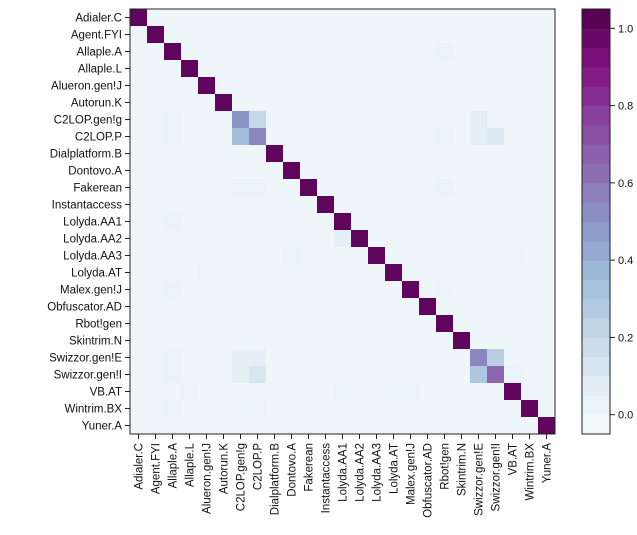  I want to click on x-tick-label: Lolyda.AA1, so click(344, 472).